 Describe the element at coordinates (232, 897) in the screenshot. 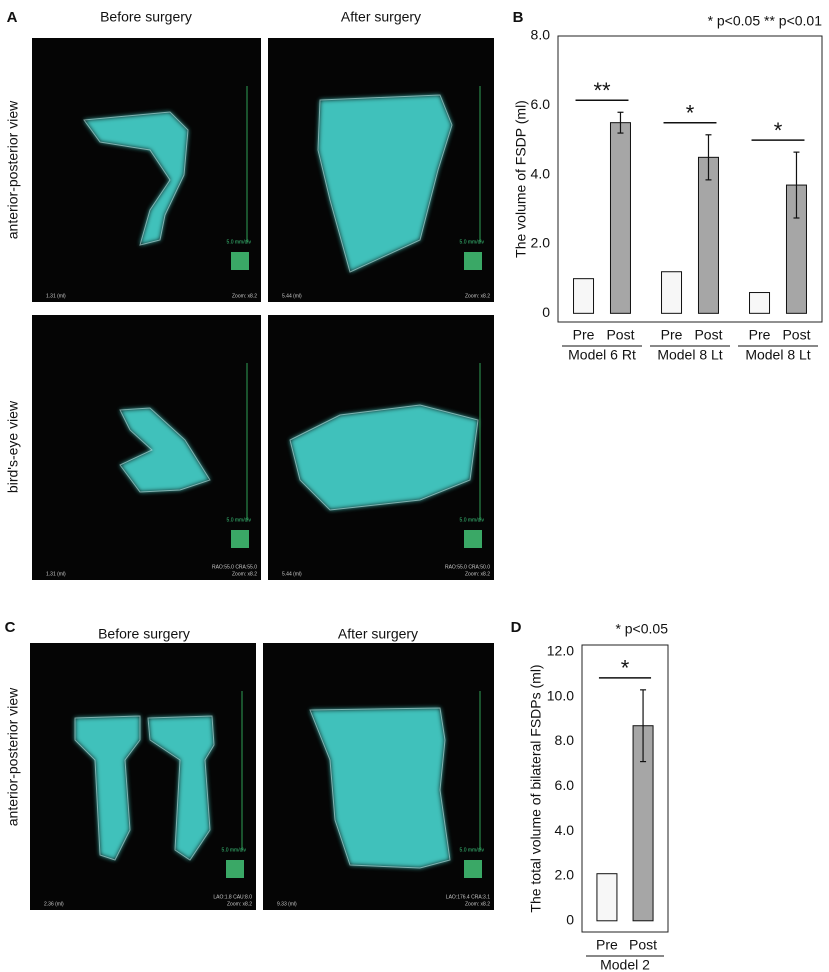

I see `view-label: LAO:1.8 CAU:8.0` at that location.